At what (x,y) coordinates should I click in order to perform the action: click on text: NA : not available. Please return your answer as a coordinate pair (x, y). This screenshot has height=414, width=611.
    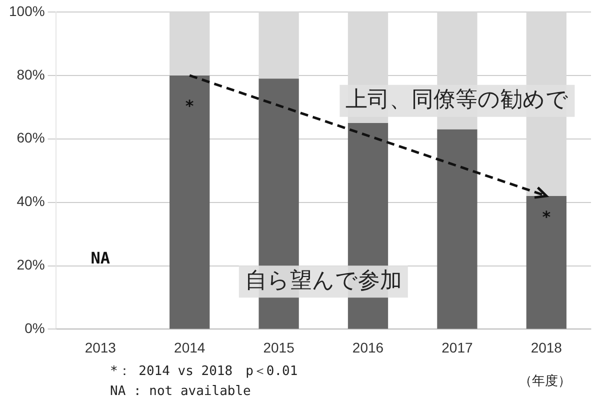
    Looking at the image, I should click on (181, 392).